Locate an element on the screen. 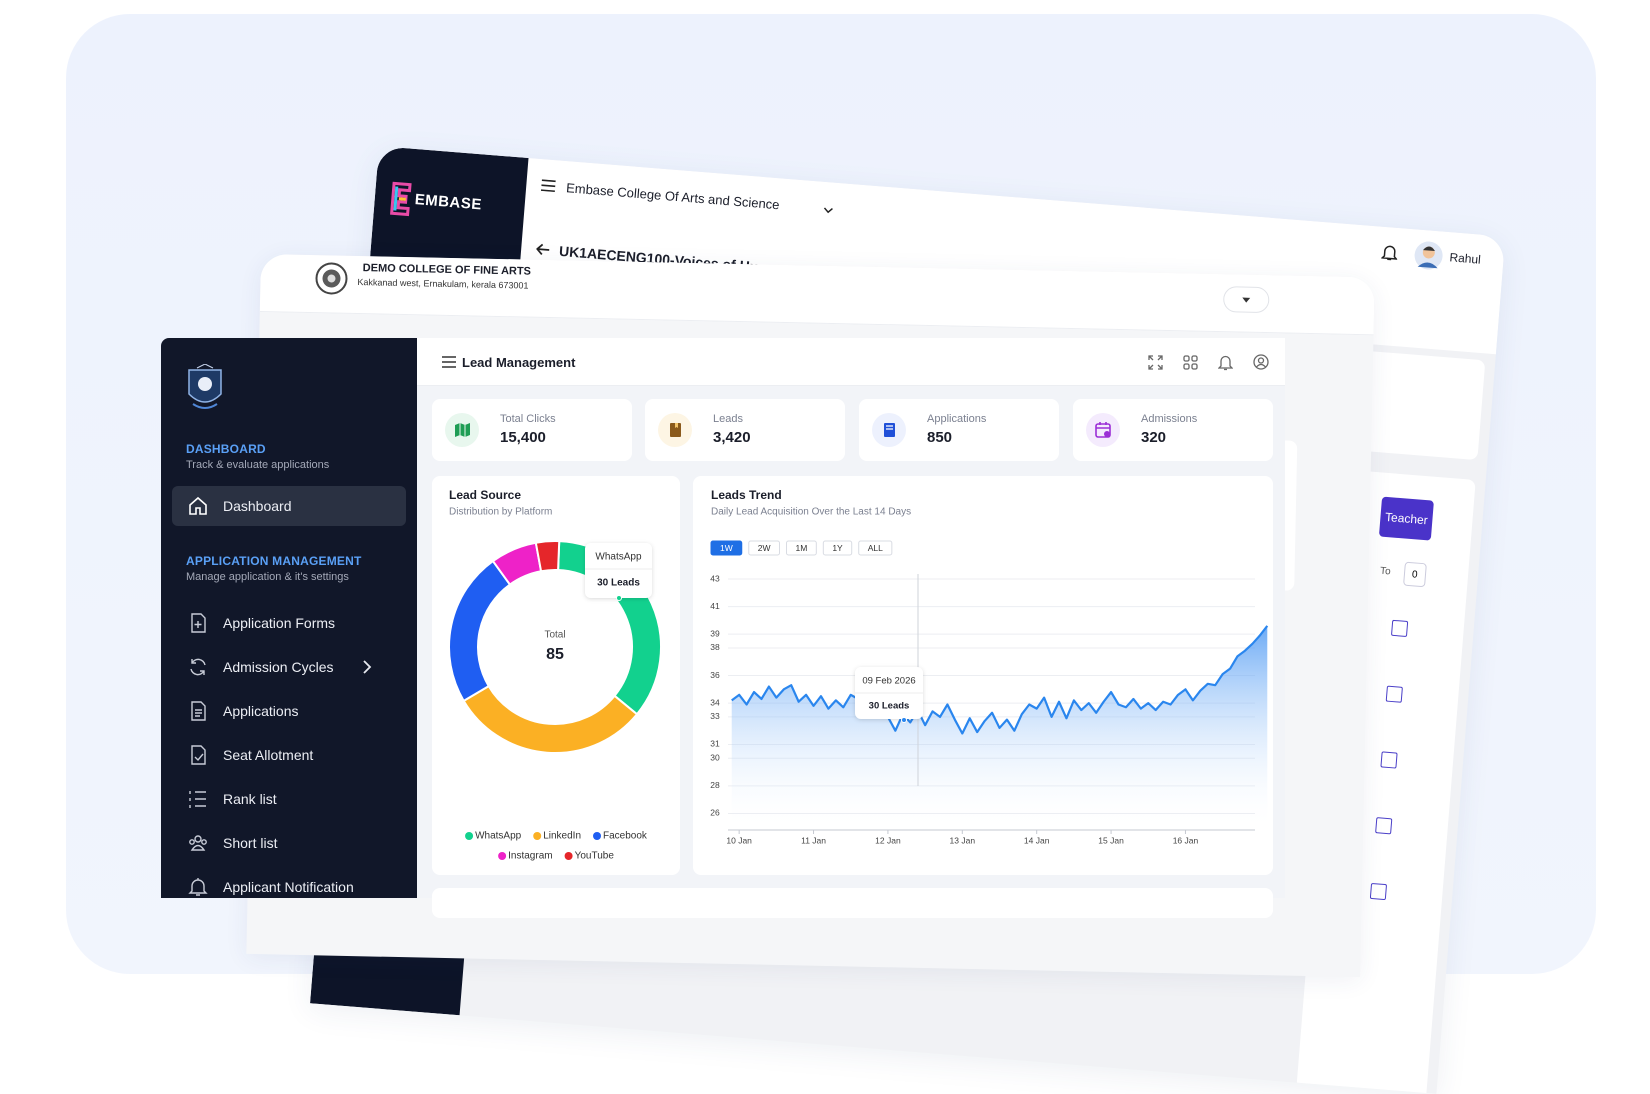  x-tick-label: 12 Jan is located at coordinates (888, 840).